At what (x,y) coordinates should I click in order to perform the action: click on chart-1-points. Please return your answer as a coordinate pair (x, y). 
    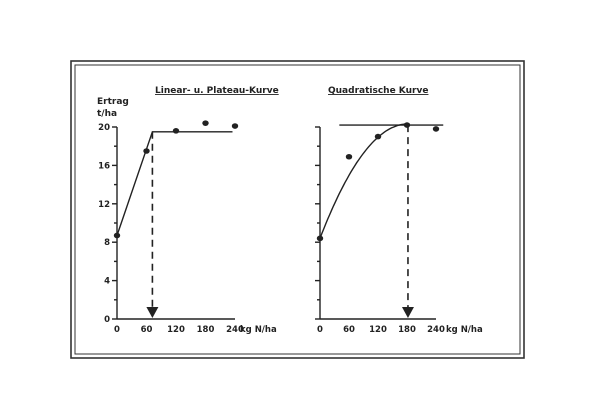
    Looking at the image, I should click on (176, 179).